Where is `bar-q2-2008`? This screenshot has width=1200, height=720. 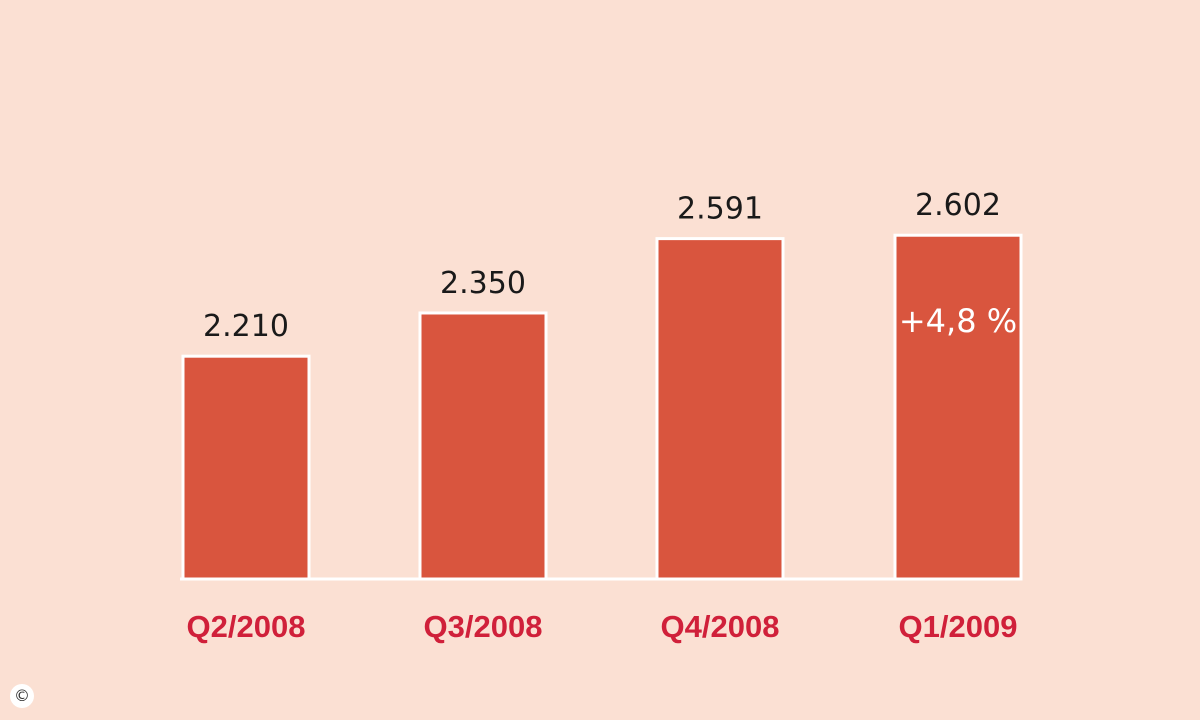
bar-q2-2008 is located at coordinates (246, 467).